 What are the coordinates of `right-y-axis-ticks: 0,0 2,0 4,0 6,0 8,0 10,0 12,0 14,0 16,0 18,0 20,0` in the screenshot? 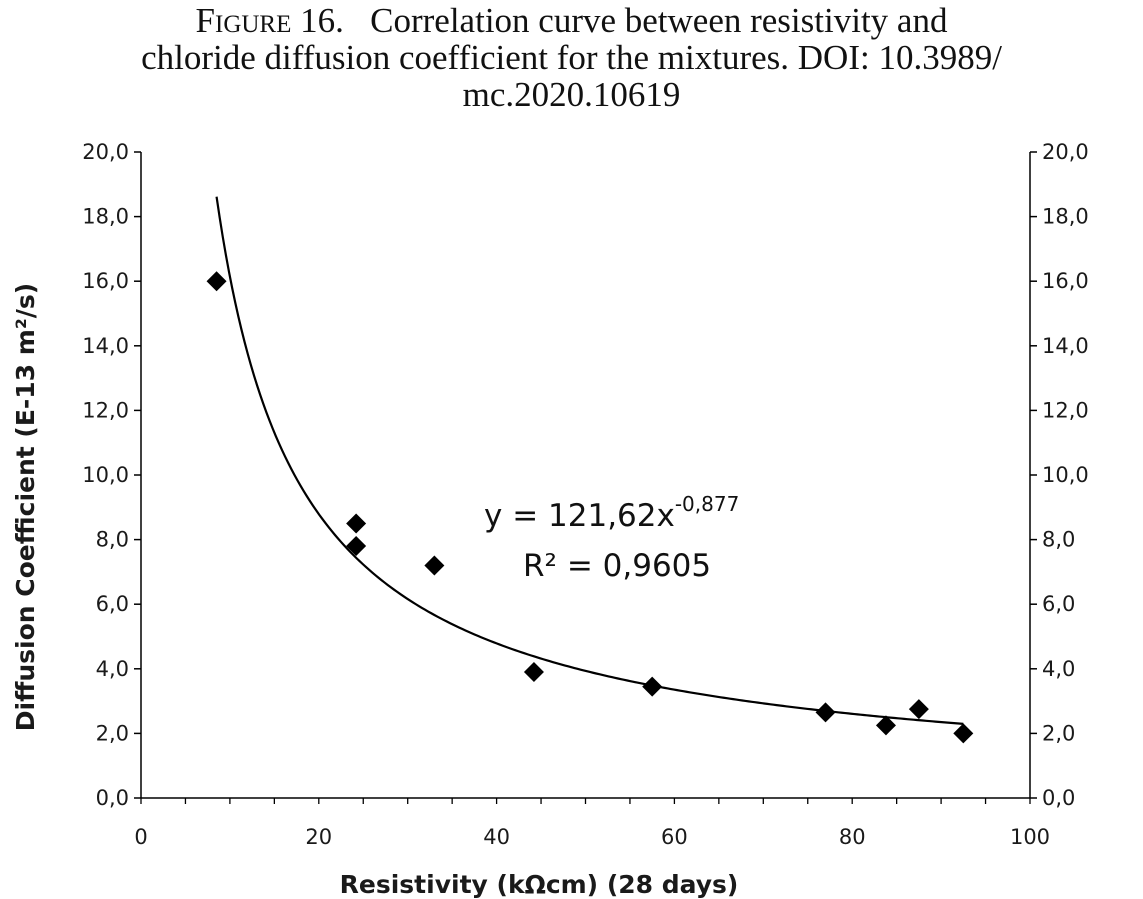 It's located at (1059, 475).